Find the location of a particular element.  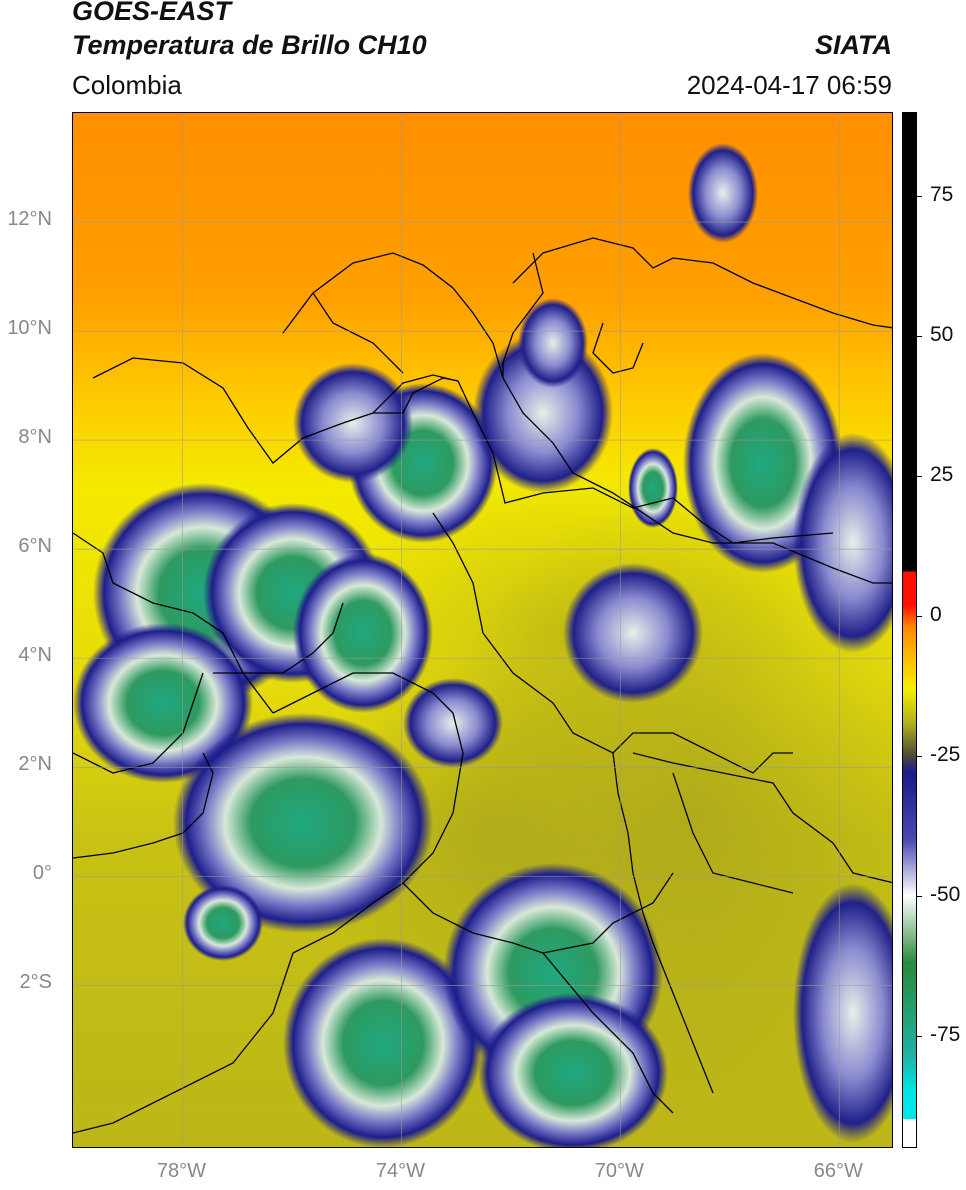

source-label: SIATA is located at coordinates (853, 45).